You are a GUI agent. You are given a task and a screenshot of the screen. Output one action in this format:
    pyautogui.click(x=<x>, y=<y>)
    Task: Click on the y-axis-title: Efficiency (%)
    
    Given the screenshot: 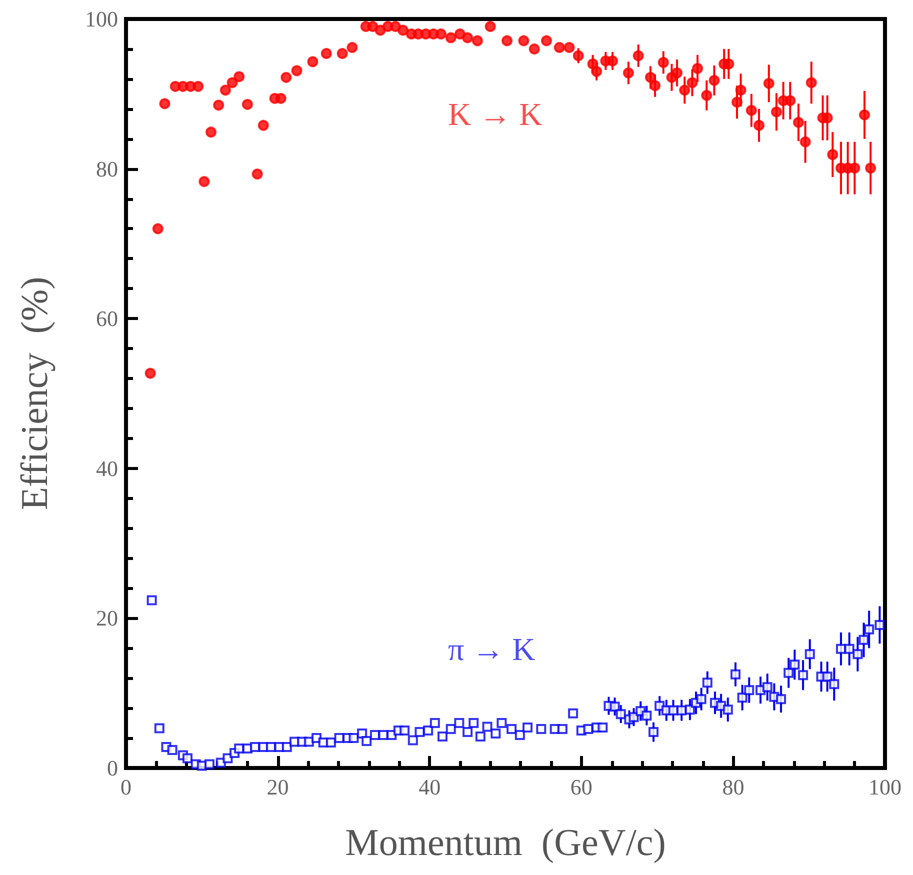 What is the action you would take?
    pyautogui.click(x=35, y=393)
    